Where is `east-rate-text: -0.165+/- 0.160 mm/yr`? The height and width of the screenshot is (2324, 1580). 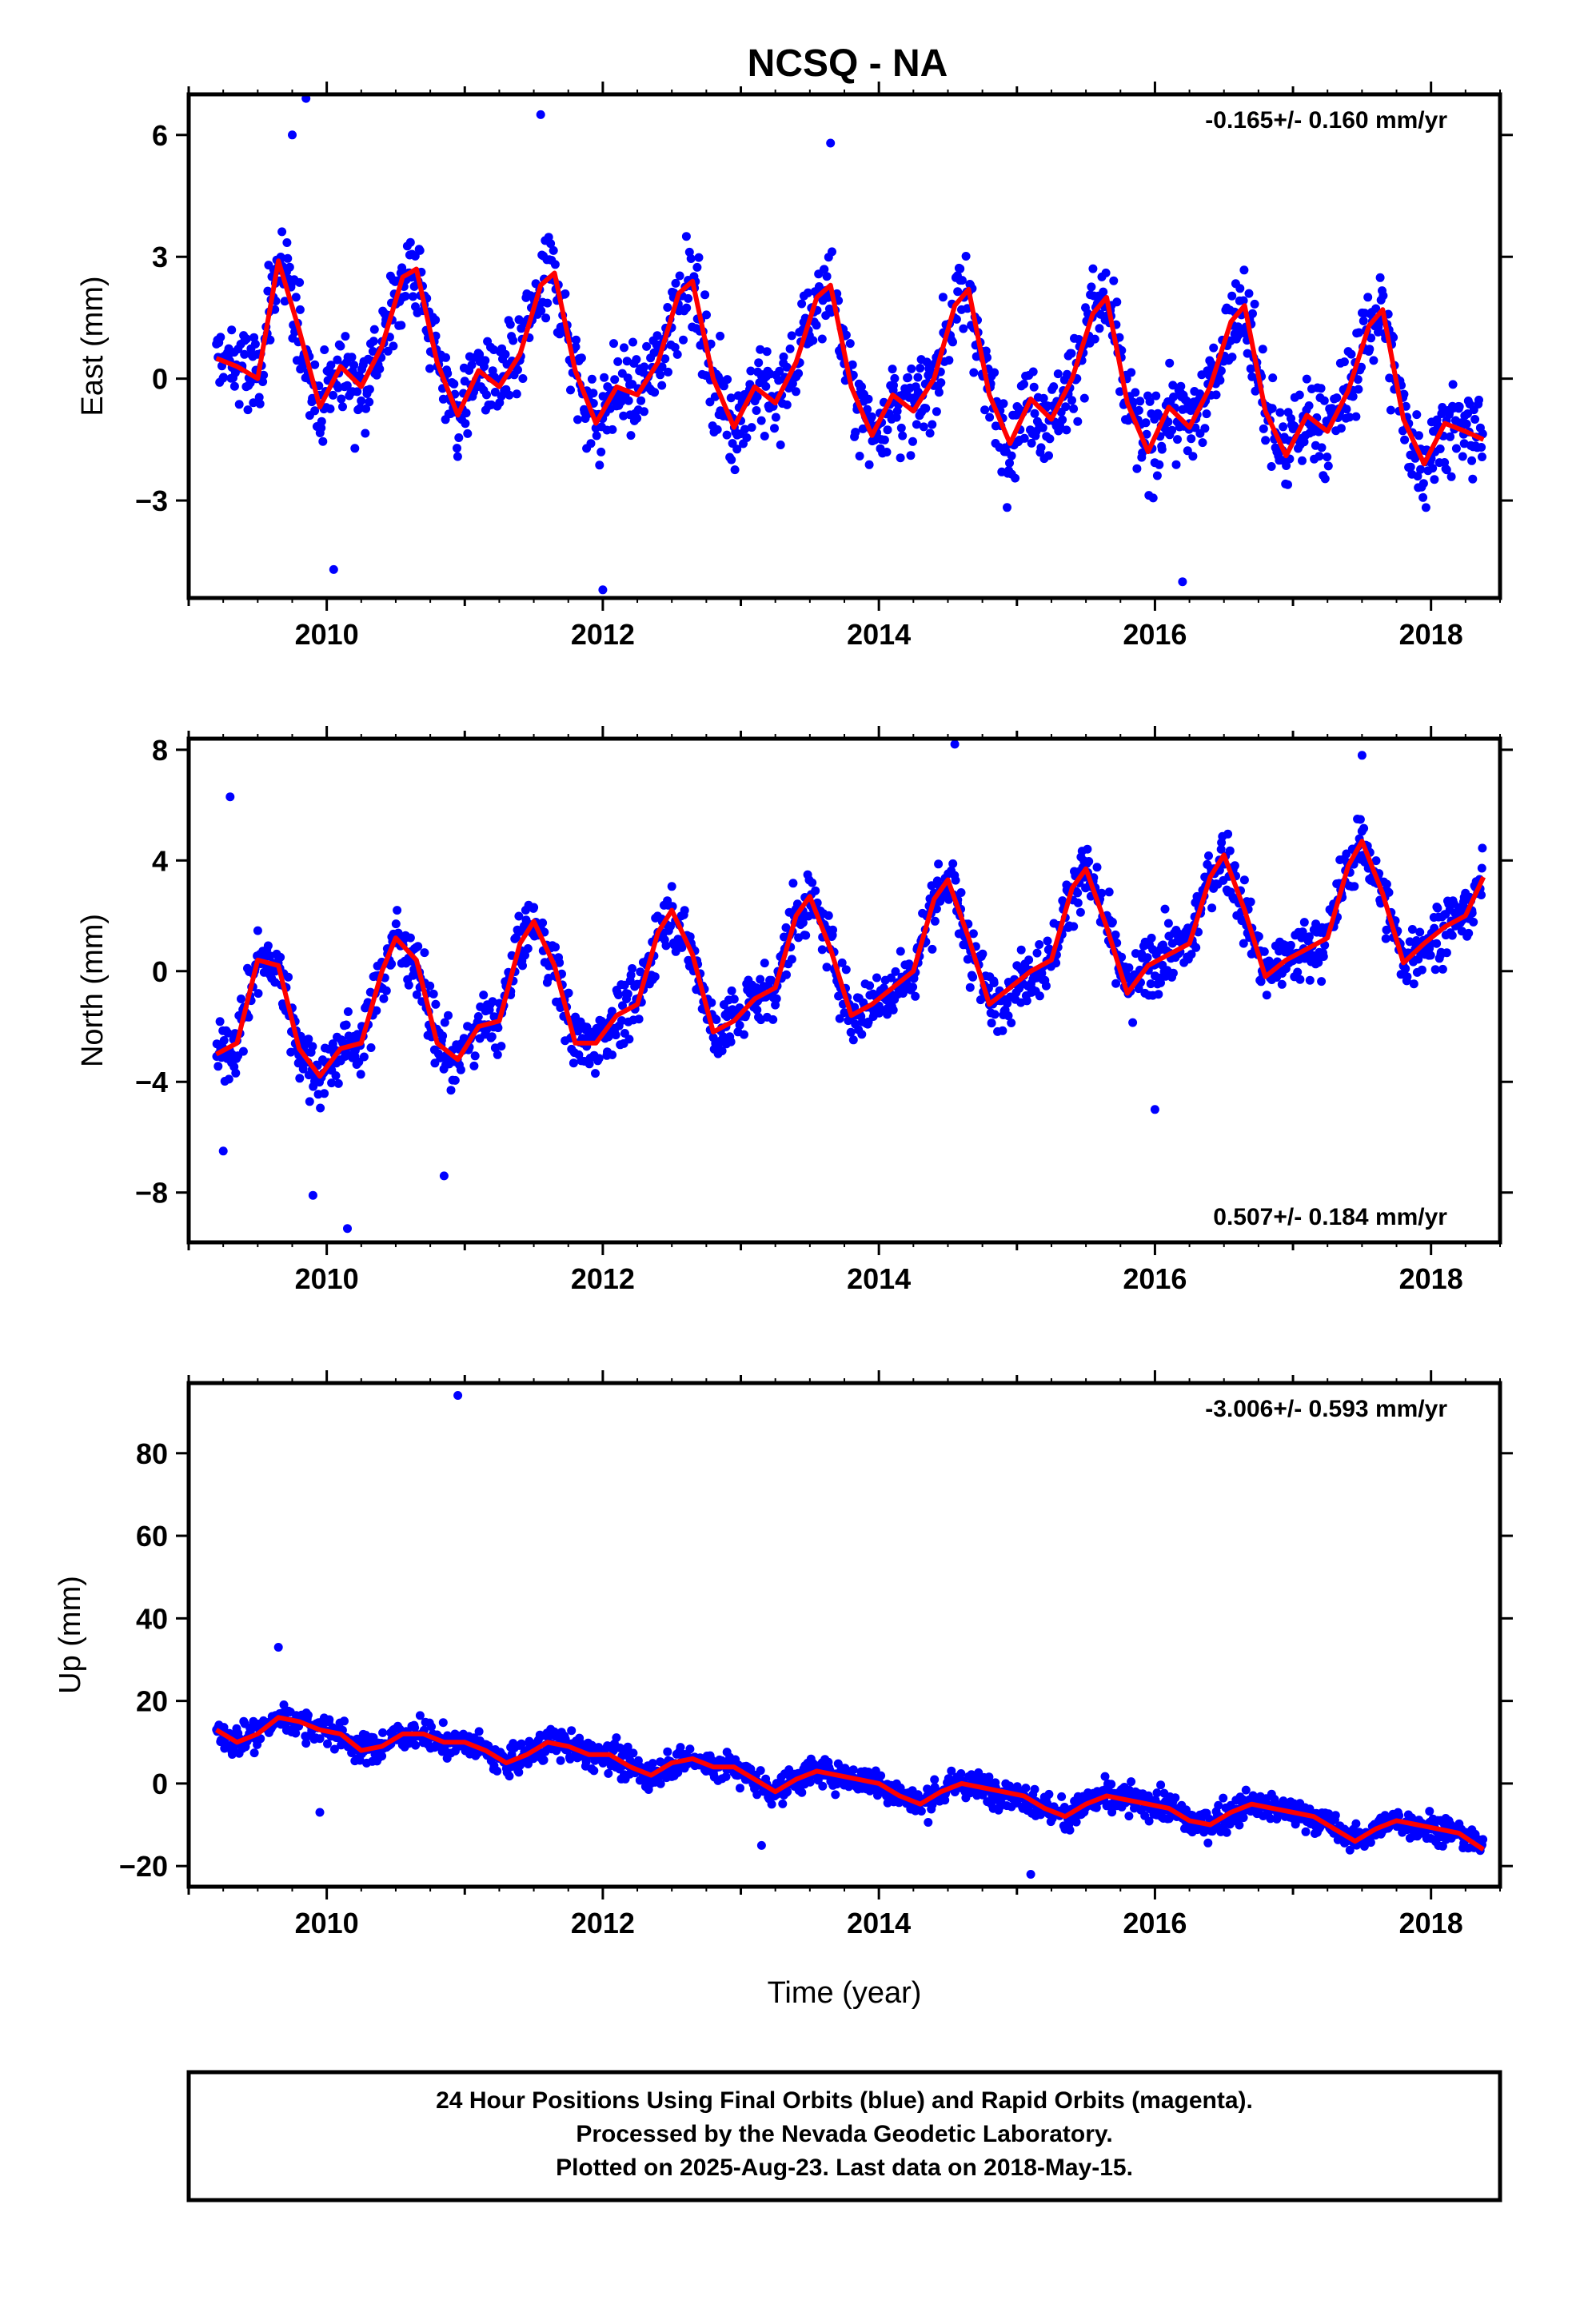 east-rate-text: -0.165+/- 0.160 mm/yr is located at coordinates (1326, 121).